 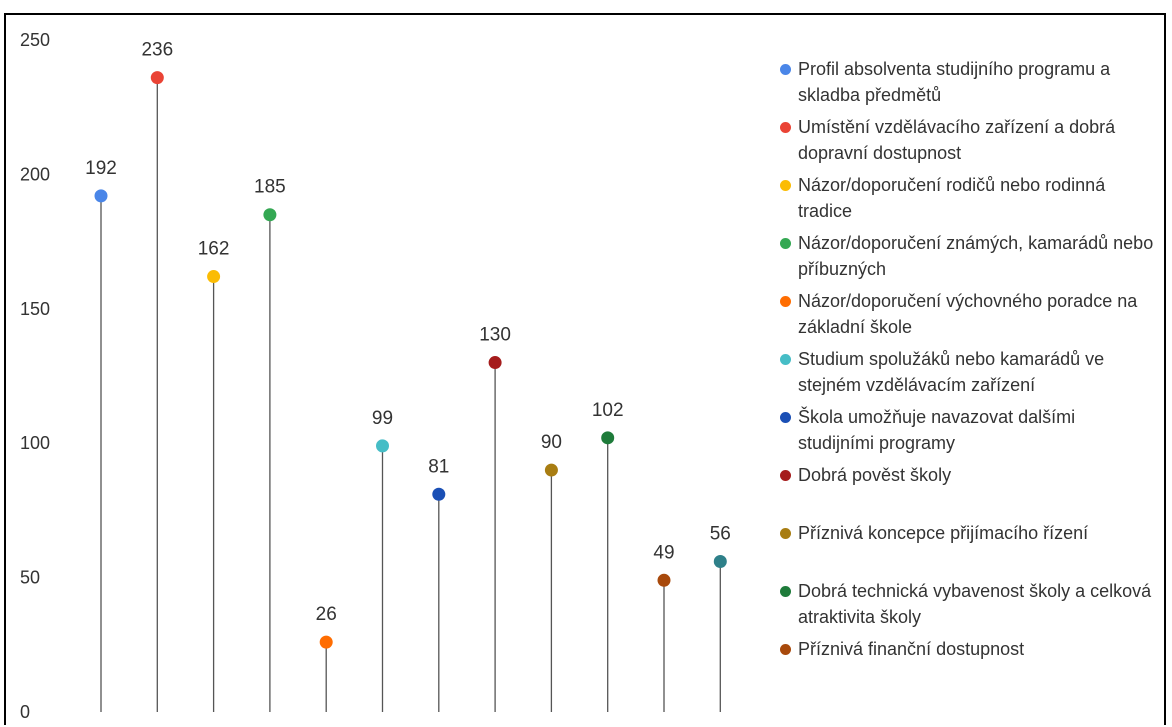 What do you see at coordinates (943, 533) in the screenshot?
I see `legend-label: Příznivá koncepce přijímacího řízení` at bounding box center [943, 533].